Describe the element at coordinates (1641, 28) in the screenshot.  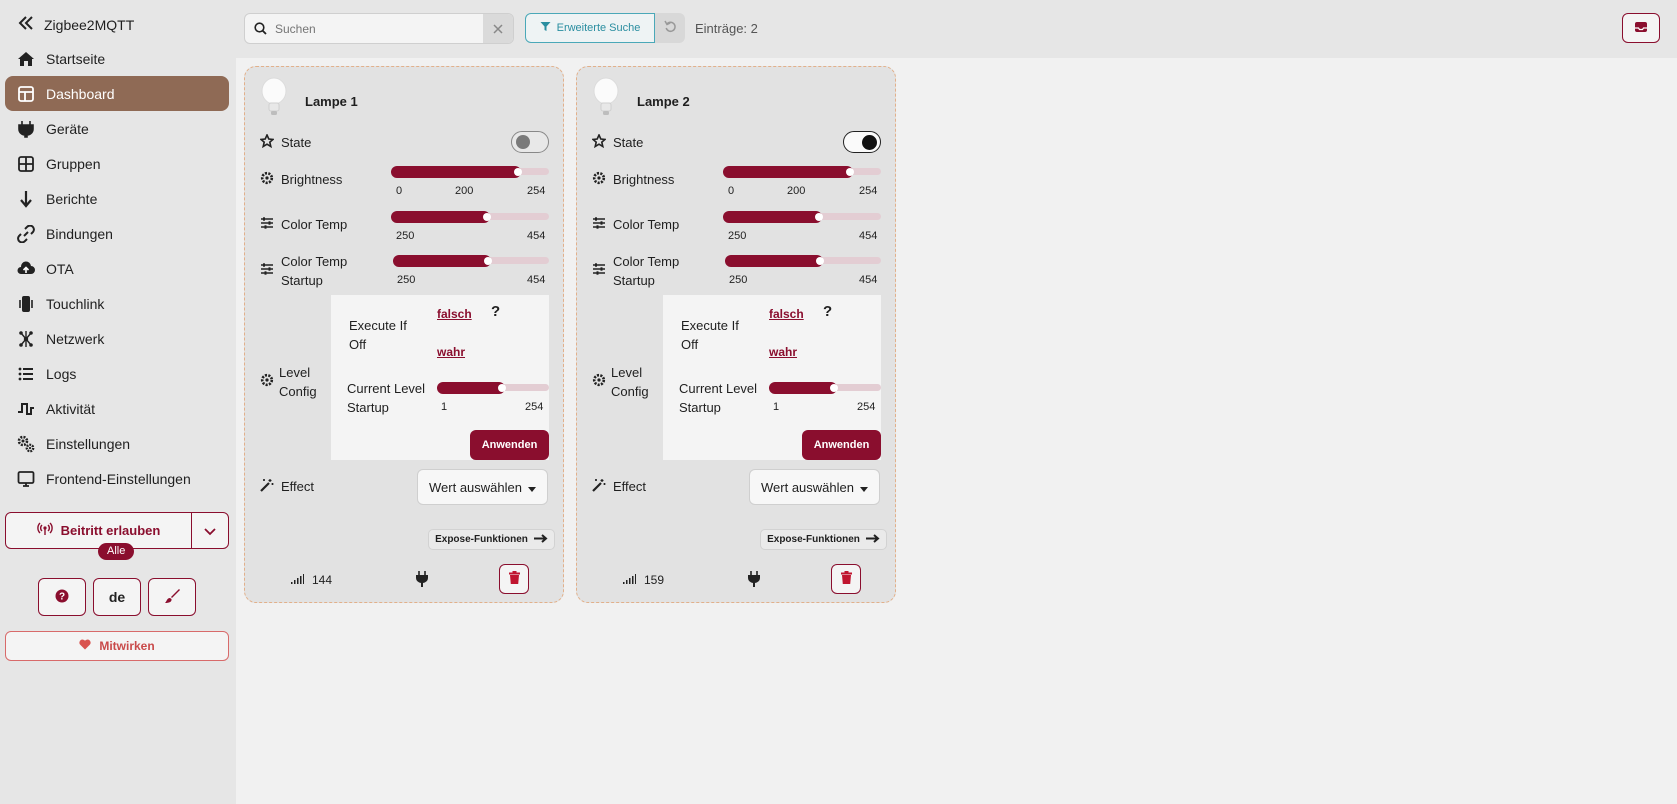
I see `notifications-button` at that location.